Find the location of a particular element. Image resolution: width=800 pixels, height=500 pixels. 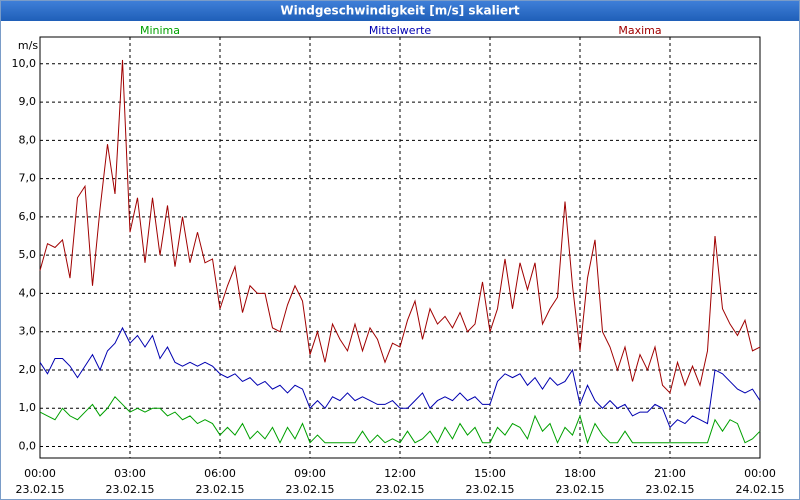

y-tick-label: 3,0 is located at coordinates (28, 331).